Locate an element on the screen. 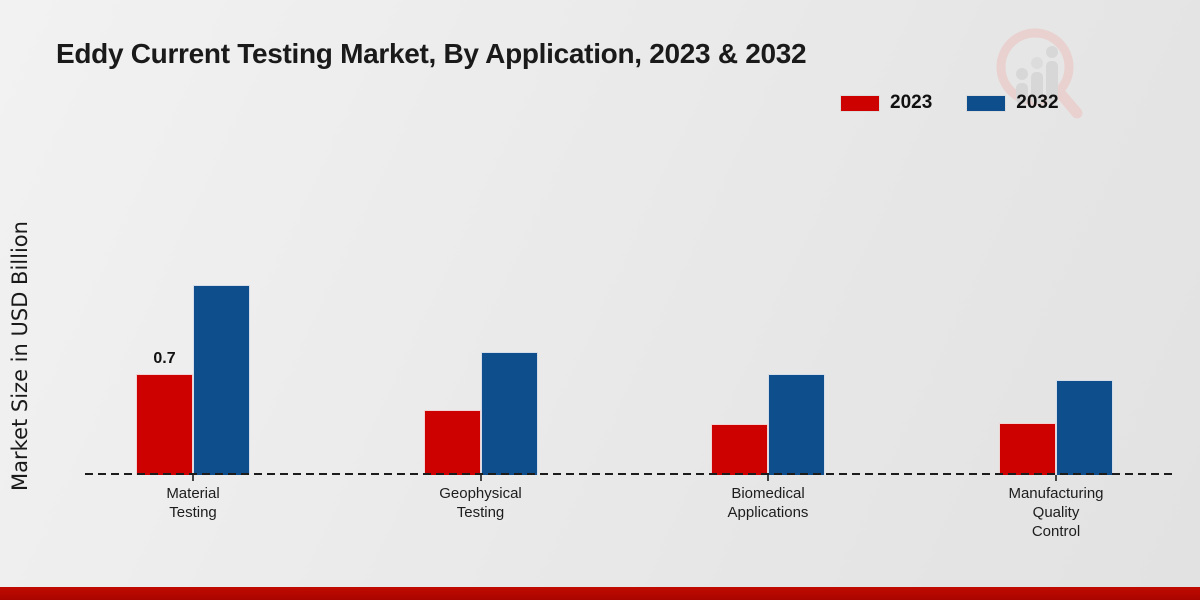 Image resolution: width=1200 pixels, height=600 pixels. x-axis-dashed-baseline is located at coordinates (630, 474).